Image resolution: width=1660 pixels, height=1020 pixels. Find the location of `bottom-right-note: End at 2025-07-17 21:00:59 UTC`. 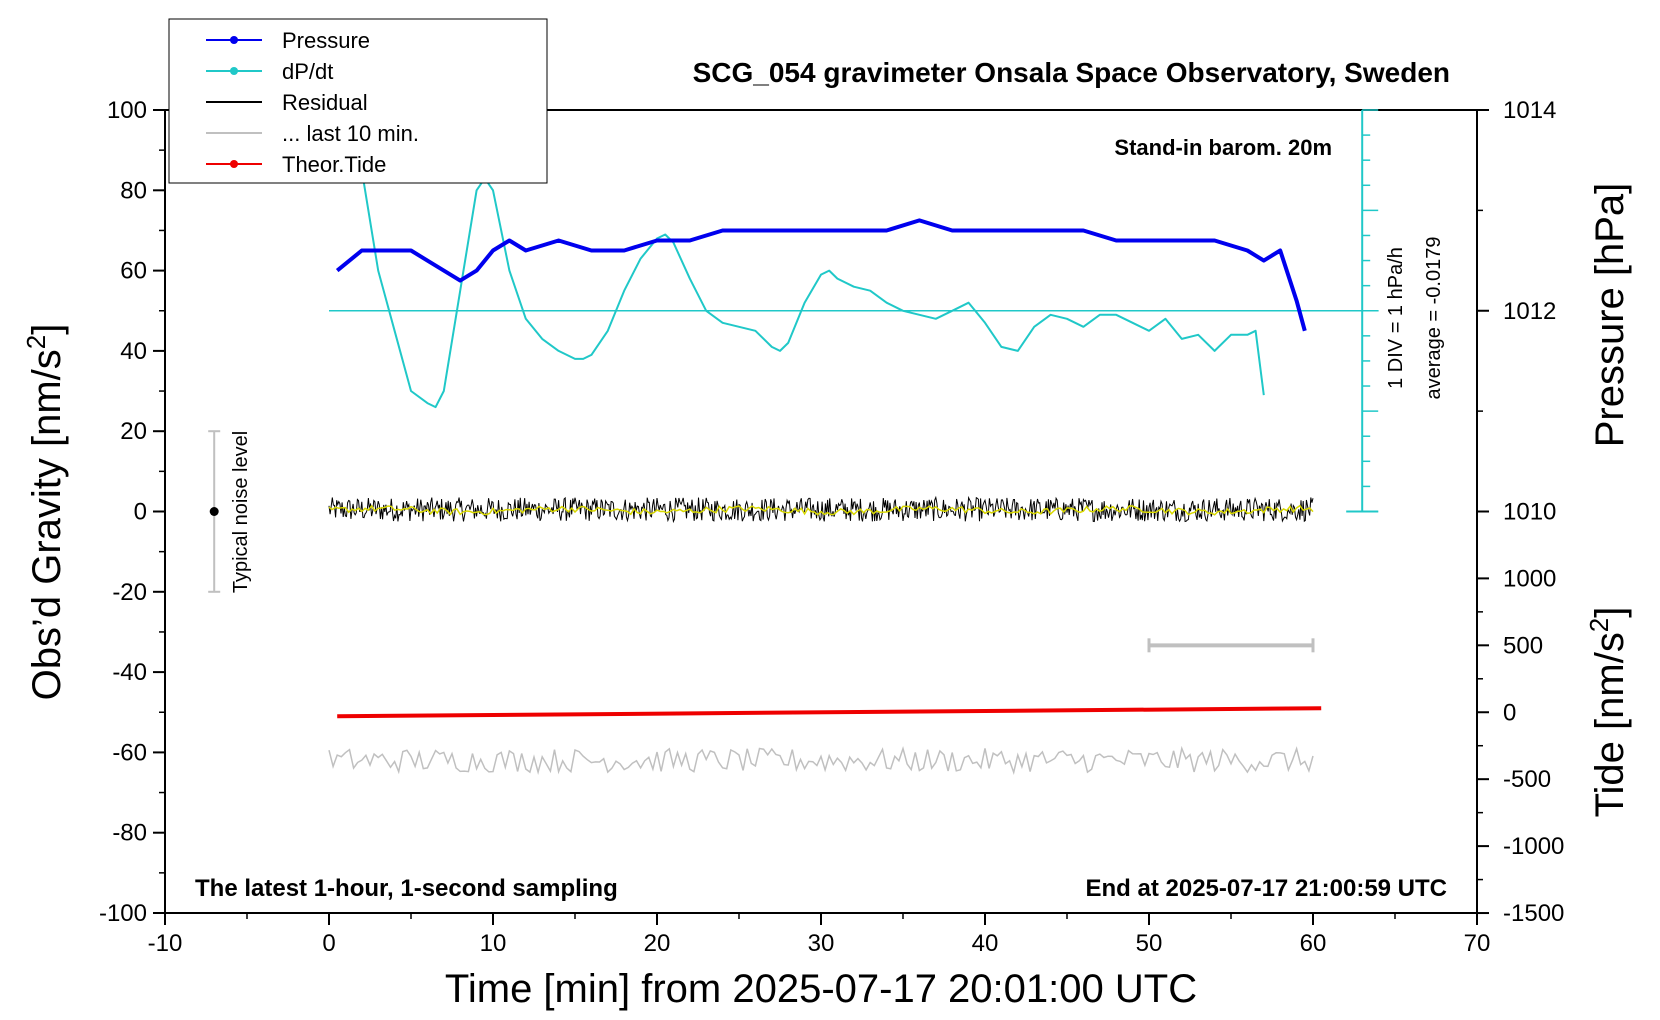

bottom-right-note: End at 2025-07-17 21:00:59 UTC is located at coordinates (1267, 888).